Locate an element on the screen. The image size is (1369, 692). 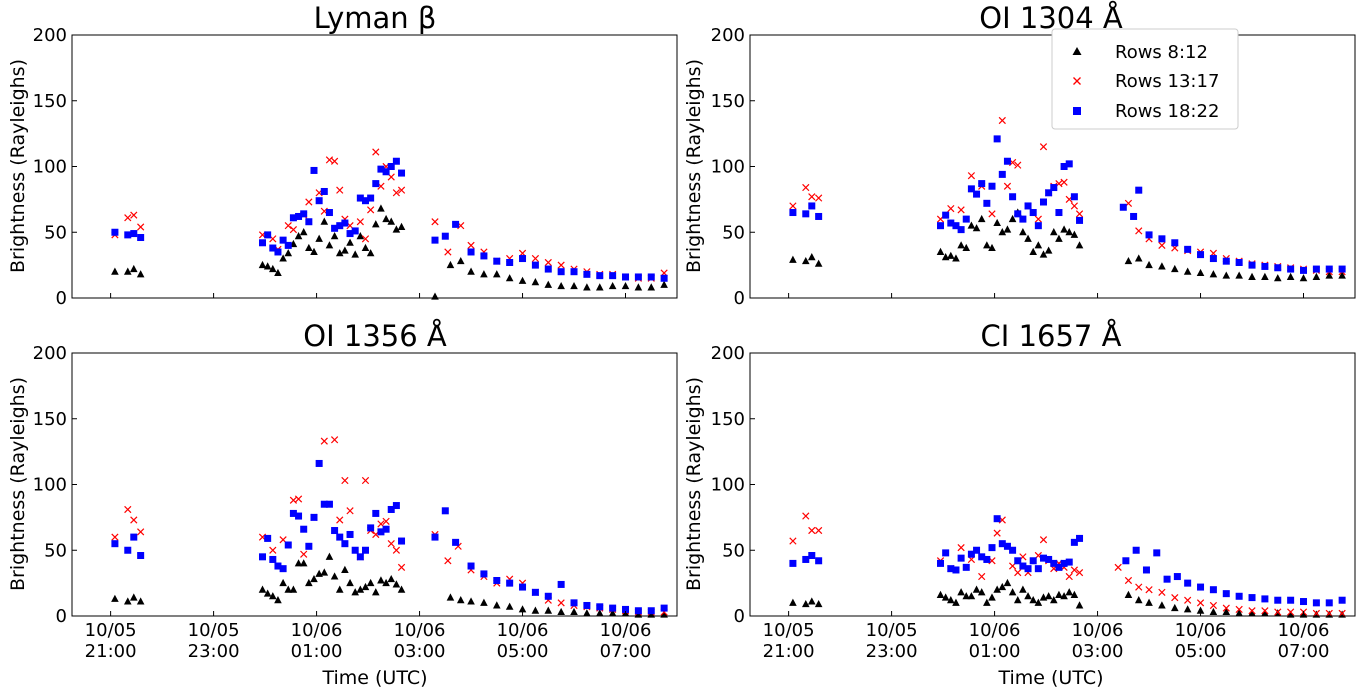
panel-title: CI 1657 Å is located at coordinates (1051, 336).